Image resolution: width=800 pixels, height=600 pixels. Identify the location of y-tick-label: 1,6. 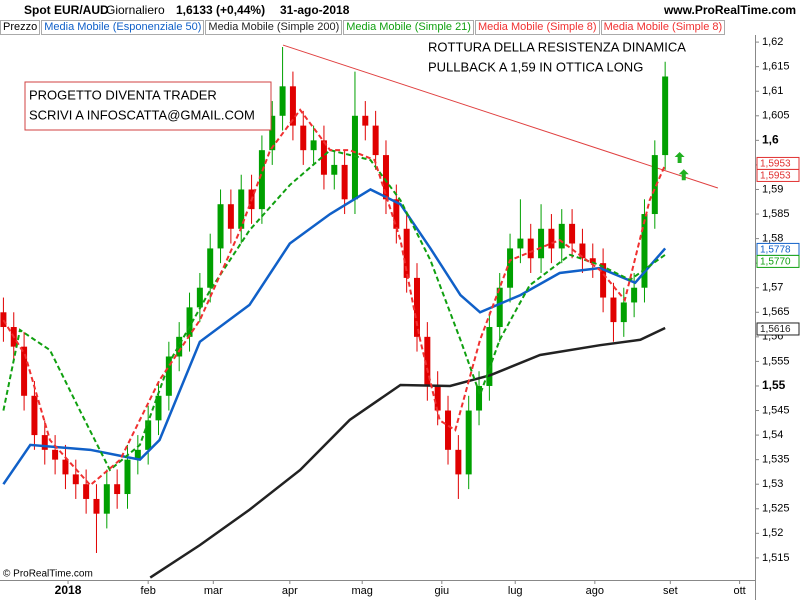
(770, 140).